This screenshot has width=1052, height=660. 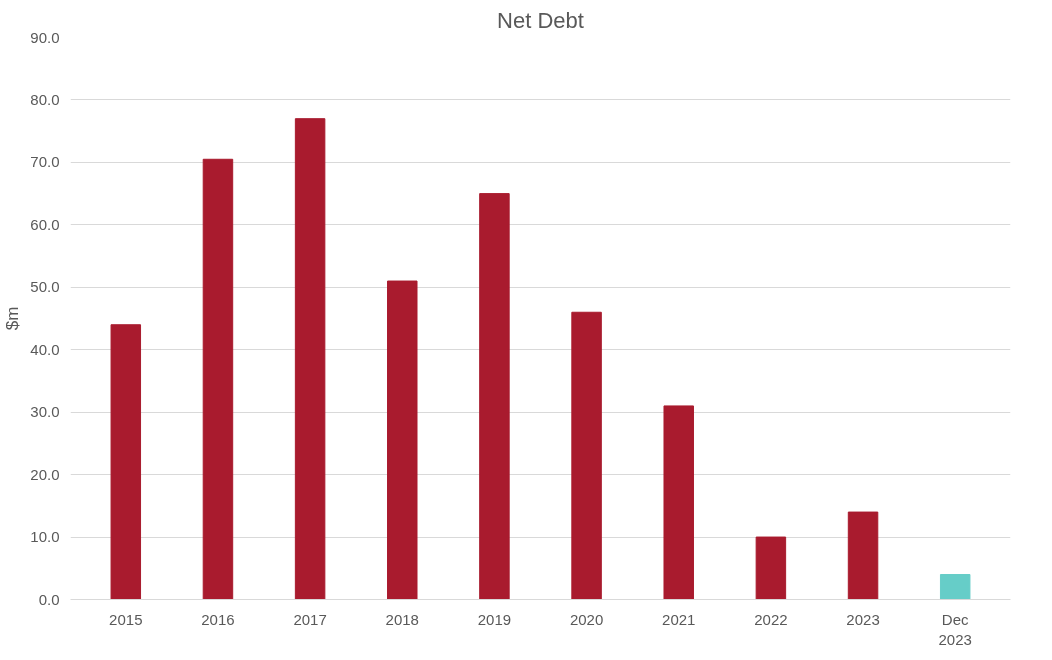 I want to click on x-tick-label: 2016, so click(x=218, y=619).